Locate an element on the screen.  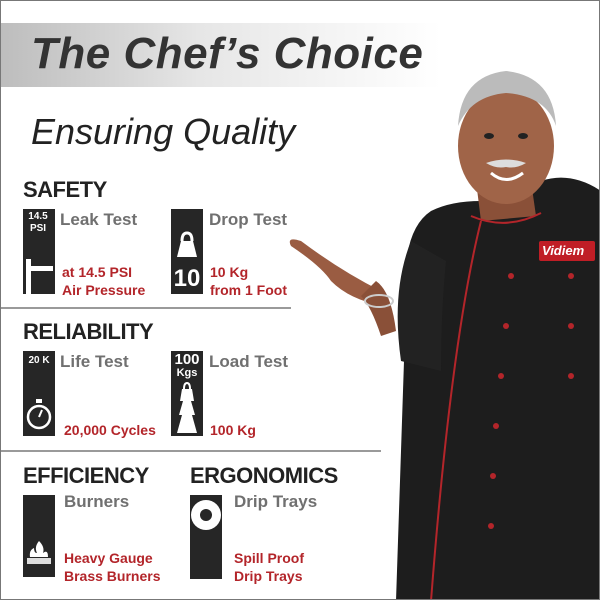
item-name-life-test: Life Test is located at coordinates (94, 361).